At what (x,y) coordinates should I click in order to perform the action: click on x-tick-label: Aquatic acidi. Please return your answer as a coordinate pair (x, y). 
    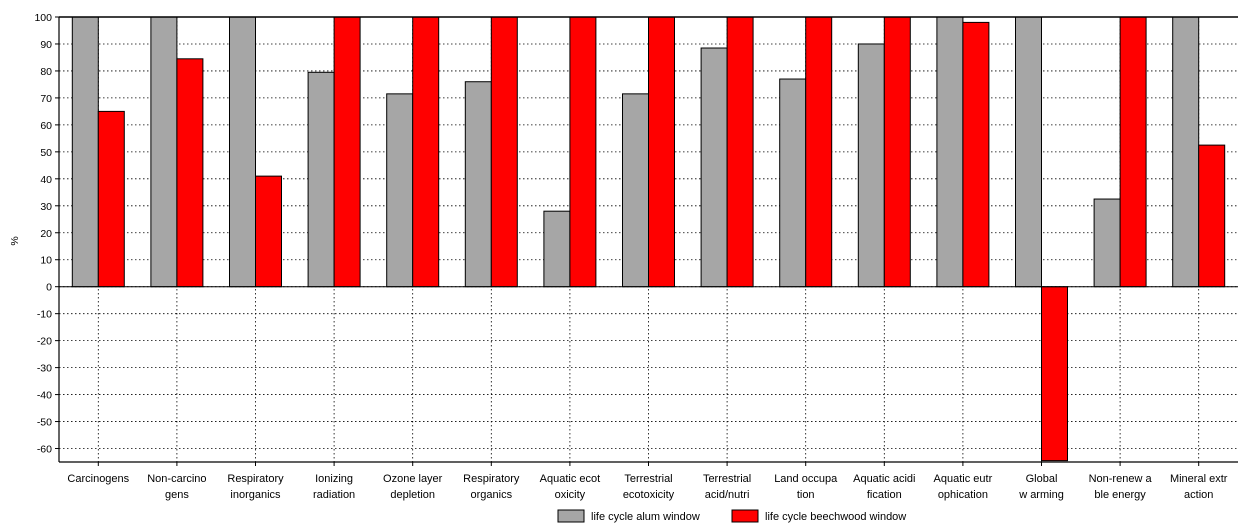
    Looking at the image, I should click on (884, 479).